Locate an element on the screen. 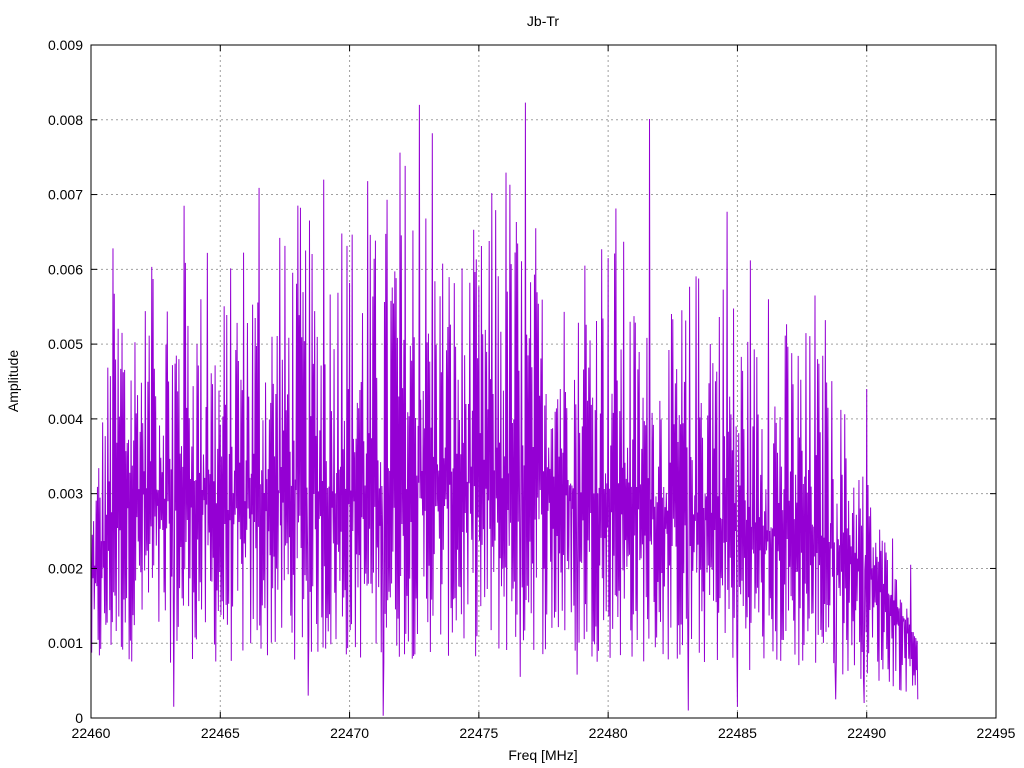  y-tick-label: 0.001 is located at coordinates (65, 643).